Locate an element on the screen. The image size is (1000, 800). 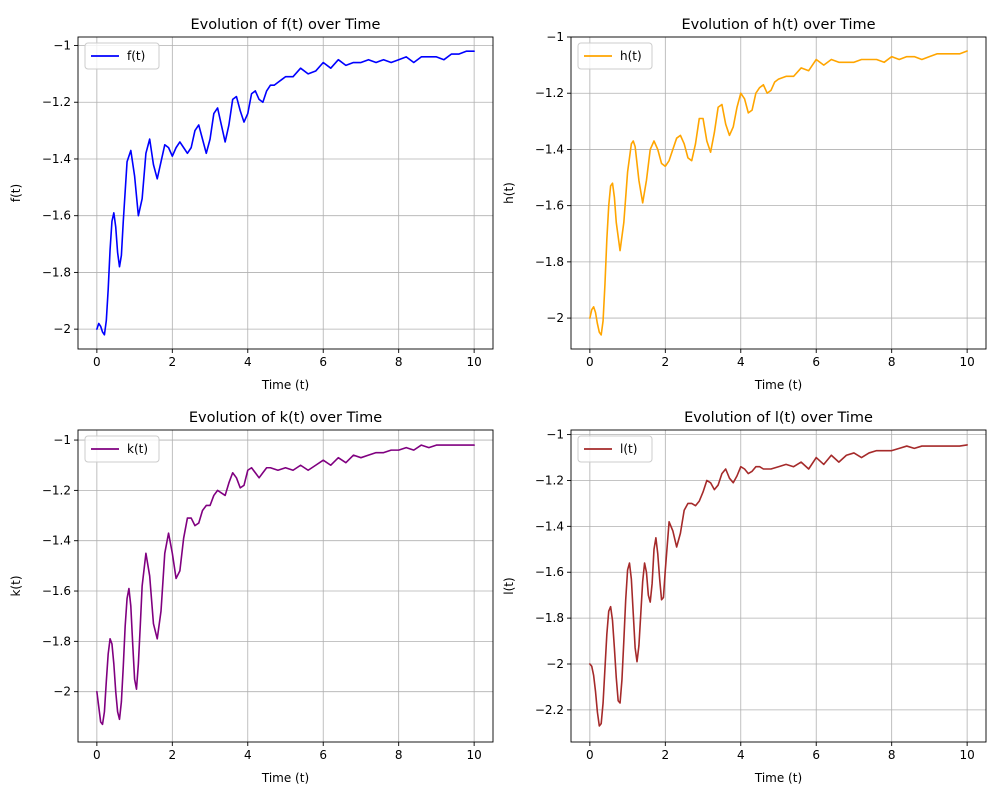
legend-label: k(t) is located at coordinates (137, 449).